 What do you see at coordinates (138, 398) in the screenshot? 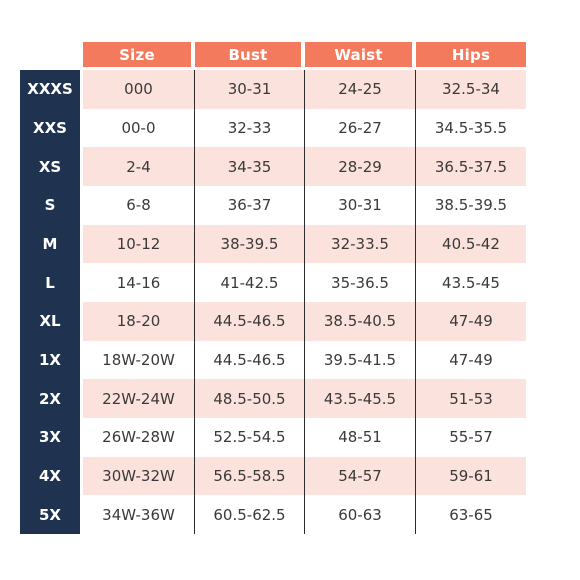
I see `cell-size: 22W-24W` at bounding box center [138, 398].